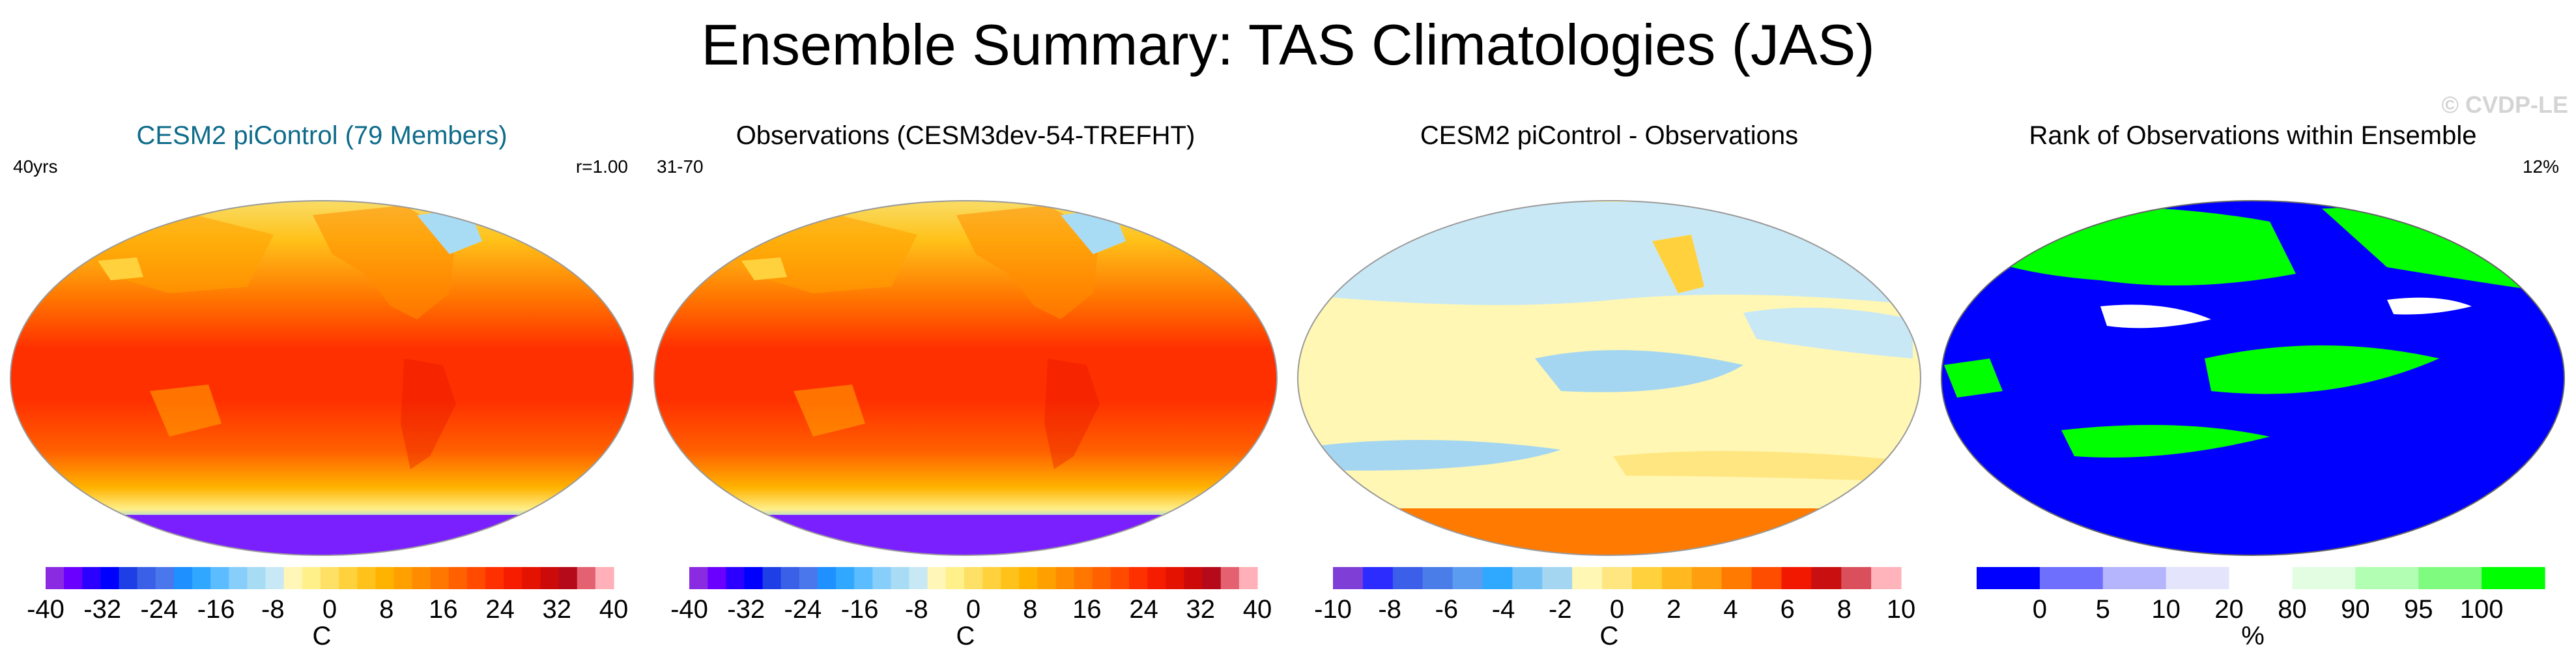 This screenshot has height=670, width=2576. Describe the element at coordinates (121, 268) in the screenshot. I see `tibet` at that location.